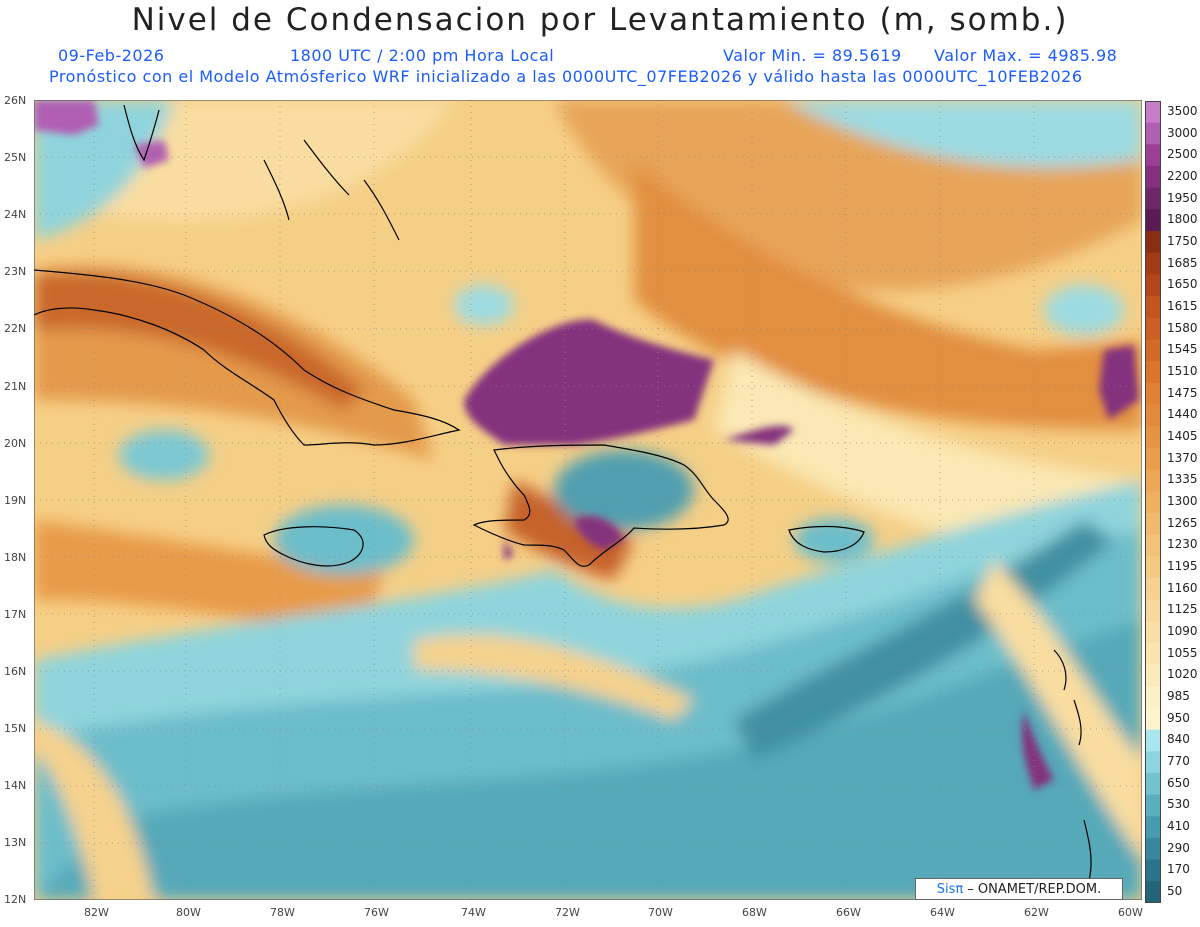  I want to click on florida-coast, so click(141, 133).